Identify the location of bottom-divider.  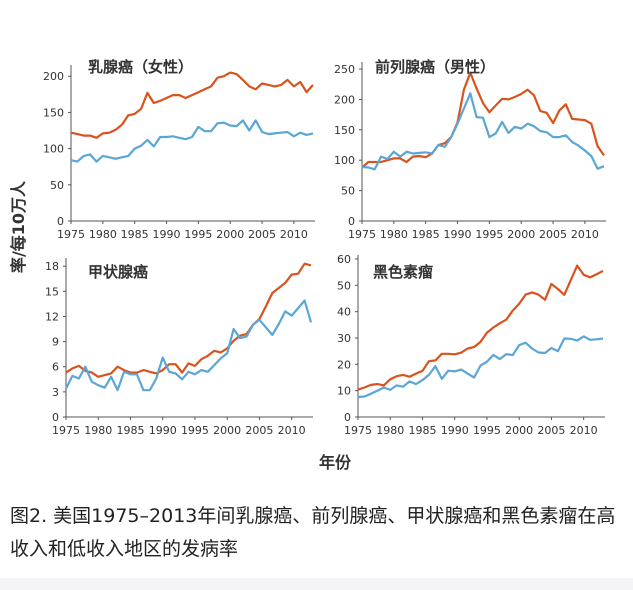
(316, 584).